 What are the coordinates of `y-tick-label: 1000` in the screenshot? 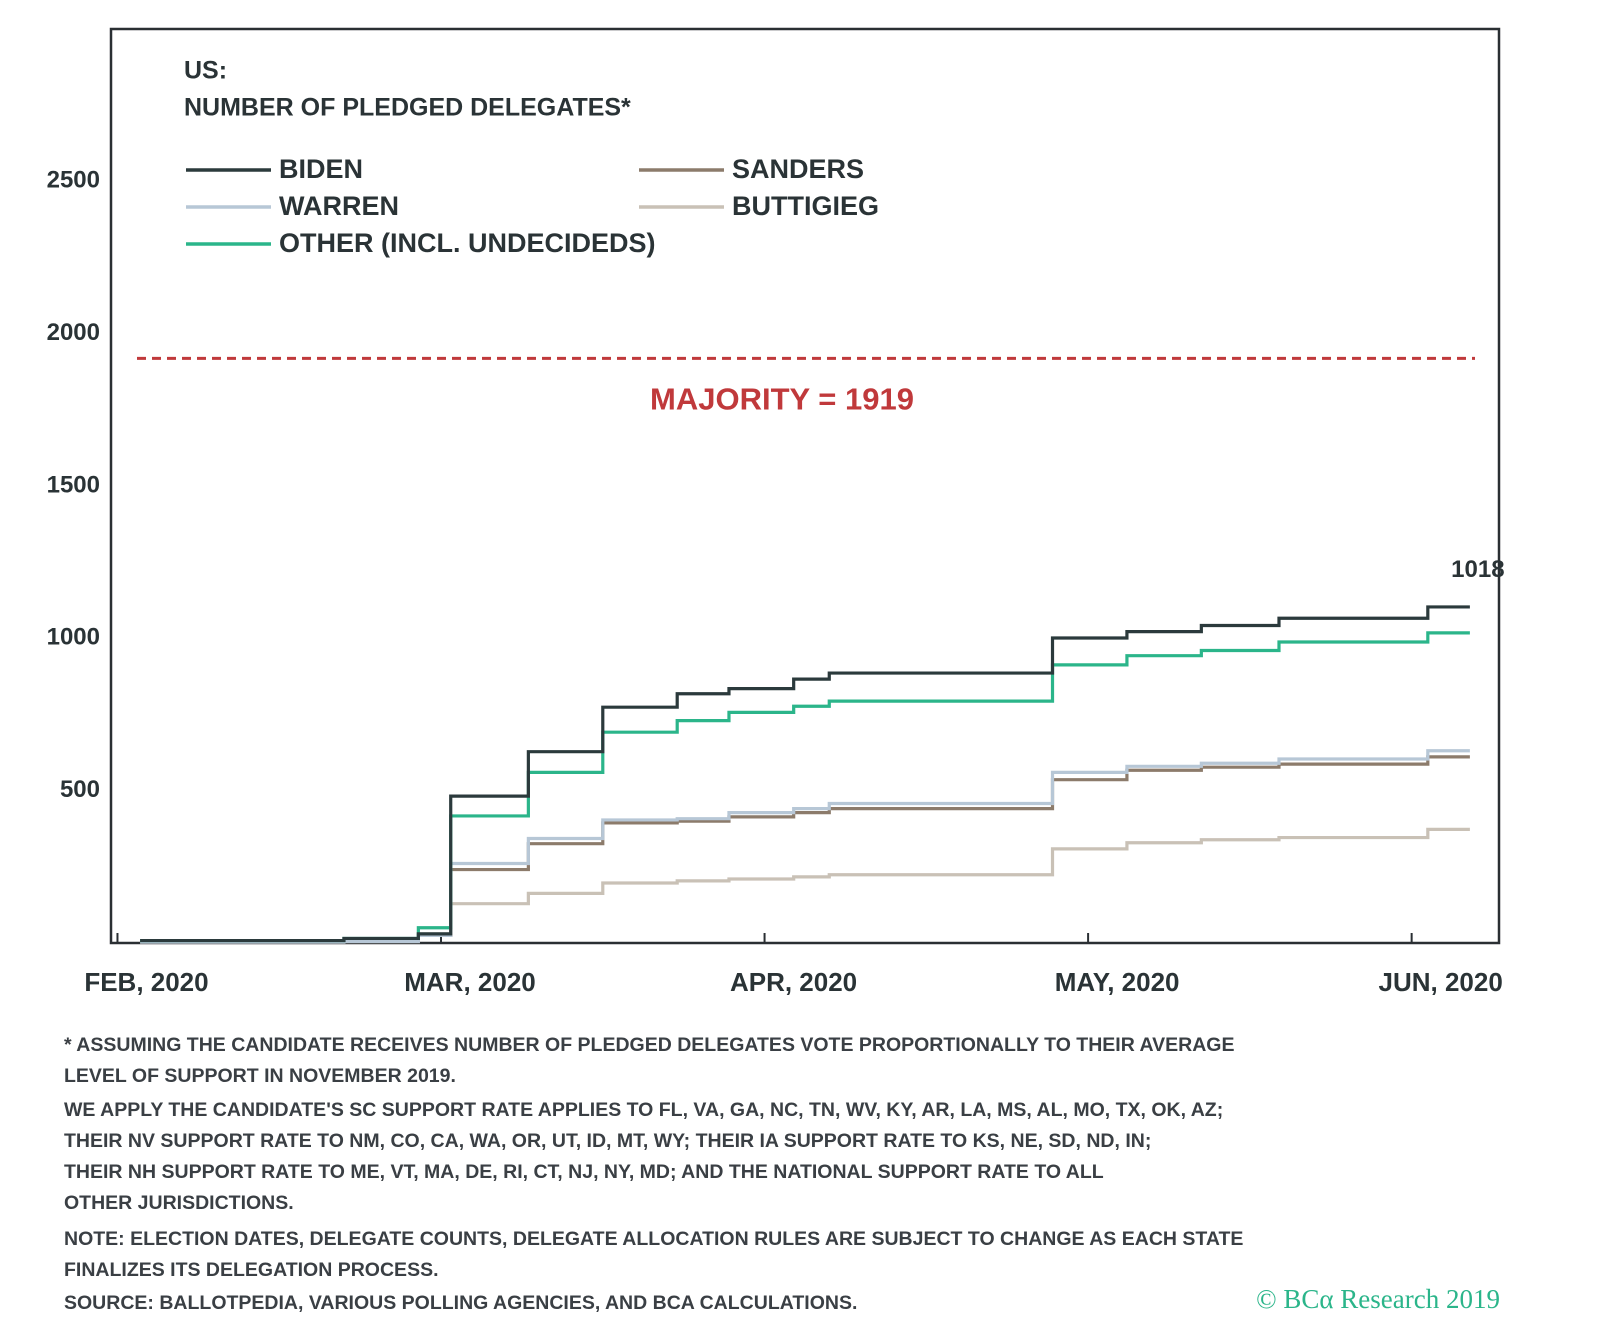 It's located at (73, 637).